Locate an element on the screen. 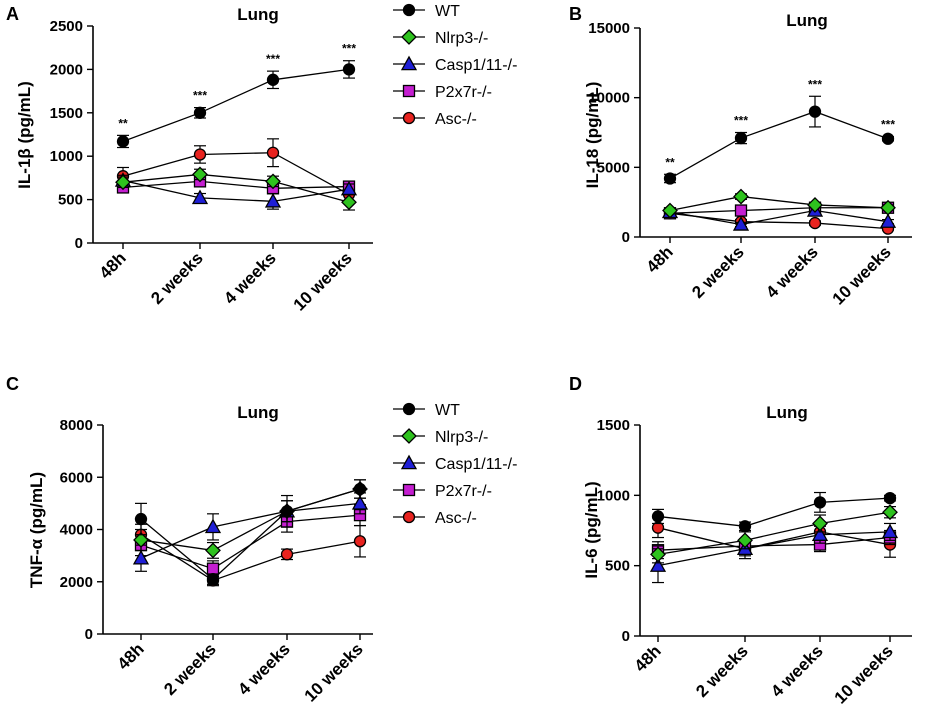 The height and width of the screenshot is (724, 930). legend-entry: Nlrp3-/- is located at coordinates (440, 437).